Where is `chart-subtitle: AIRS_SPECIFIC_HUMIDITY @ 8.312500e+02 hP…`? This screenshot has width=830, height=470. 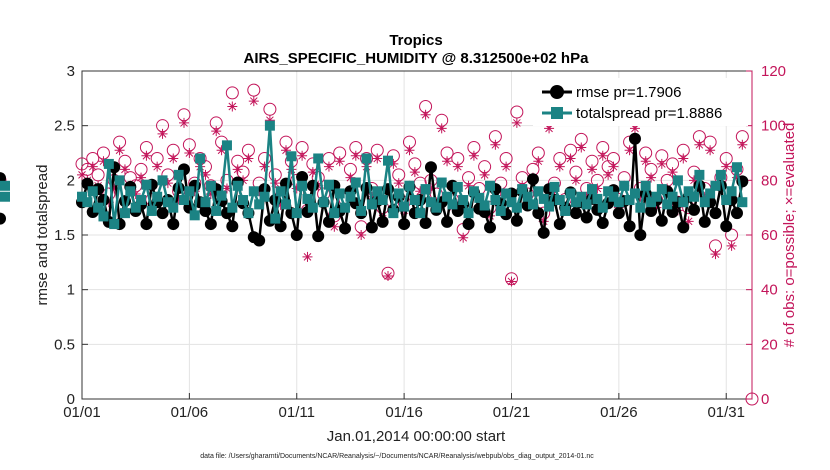
chart-subtitle: AIRS_SPECIFIC_HUMIDITY @ 8.312500e+02 hP… is located at coordinates (417, 58).